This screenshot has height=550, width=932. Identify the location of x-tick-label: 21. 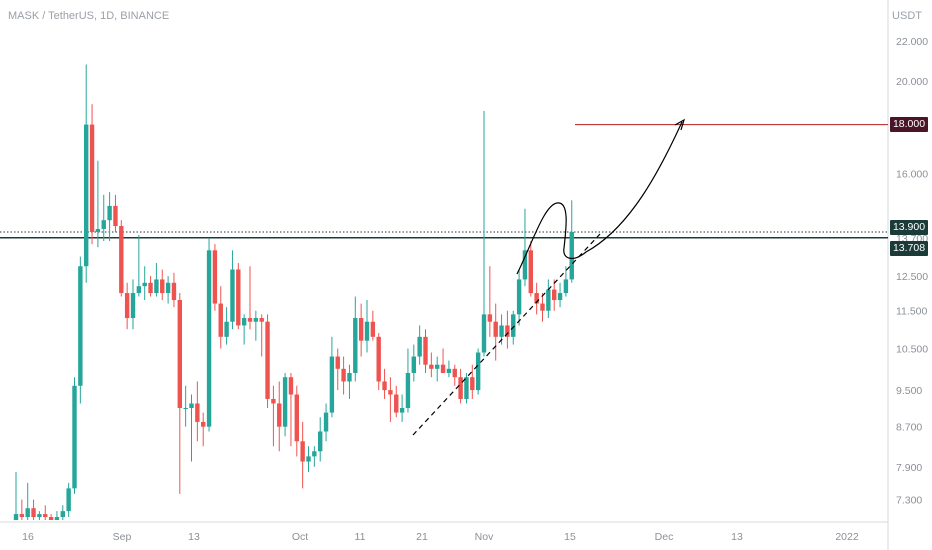
(422, 537).